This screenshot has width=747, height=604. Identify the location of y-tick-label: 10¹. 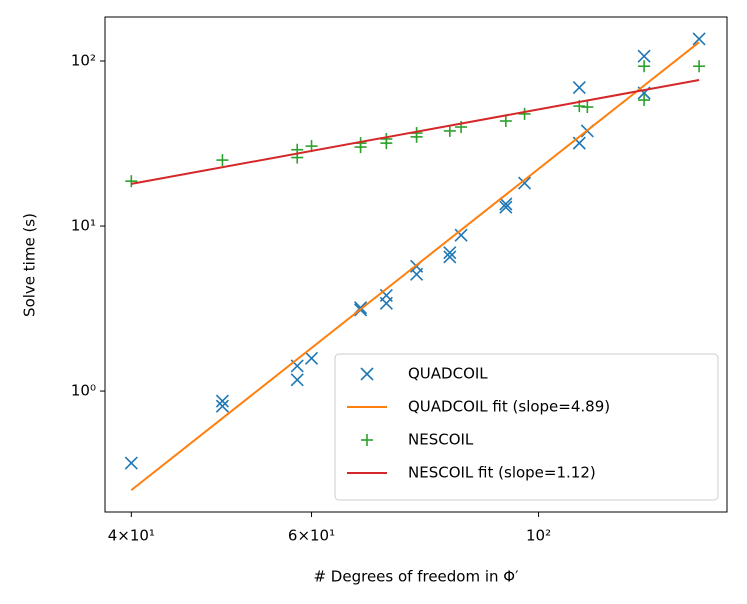
(83, 226).